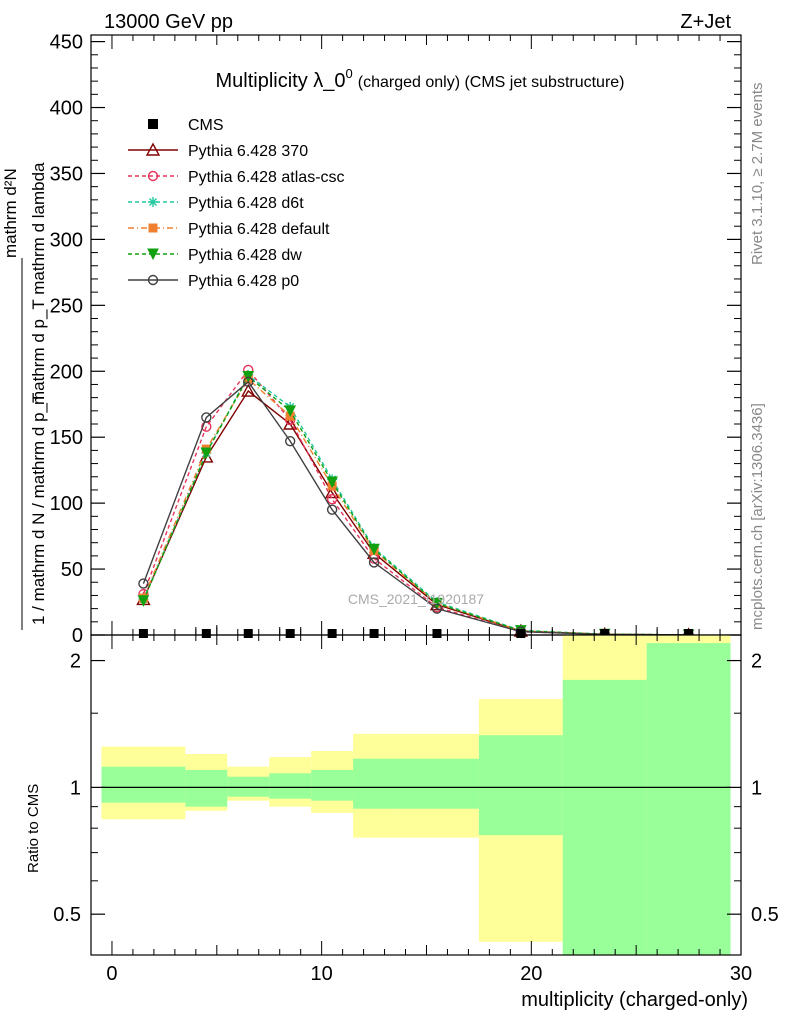 The height and width of the screenshot is (1024, 786). I want to click on ratio-ytick-label: 2, so click(75, 662).